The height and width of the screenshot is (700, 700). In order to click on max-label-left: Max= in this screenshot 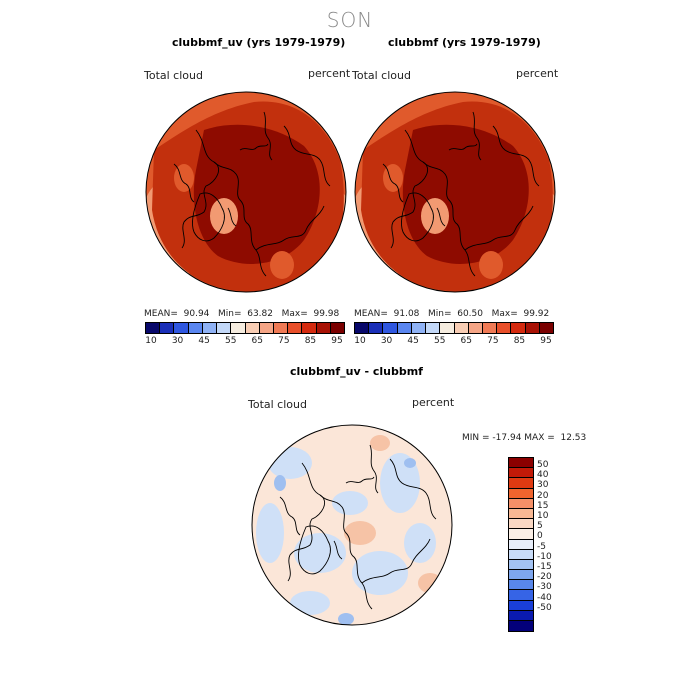, I will do `click(294, 314)`.